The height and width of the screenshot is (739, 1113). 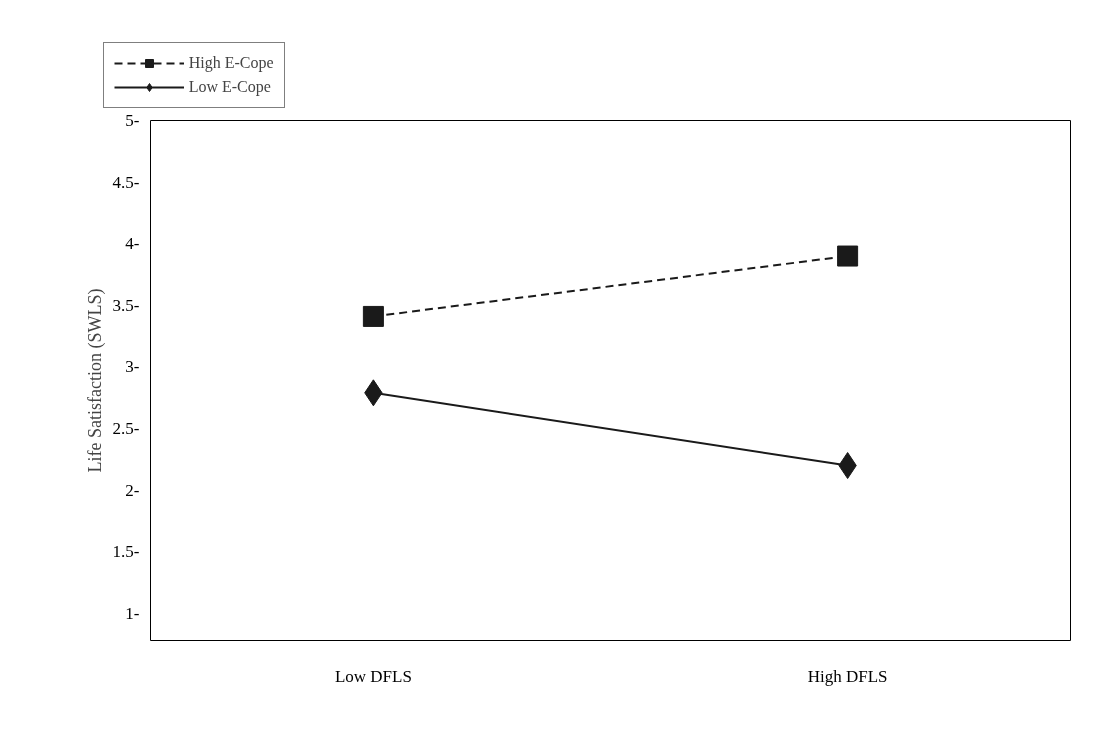 What do you see at coordinates (229, 87) in the screenshot?
I see `legend-label: Low E-Cope` at bounding box center [229, 87].